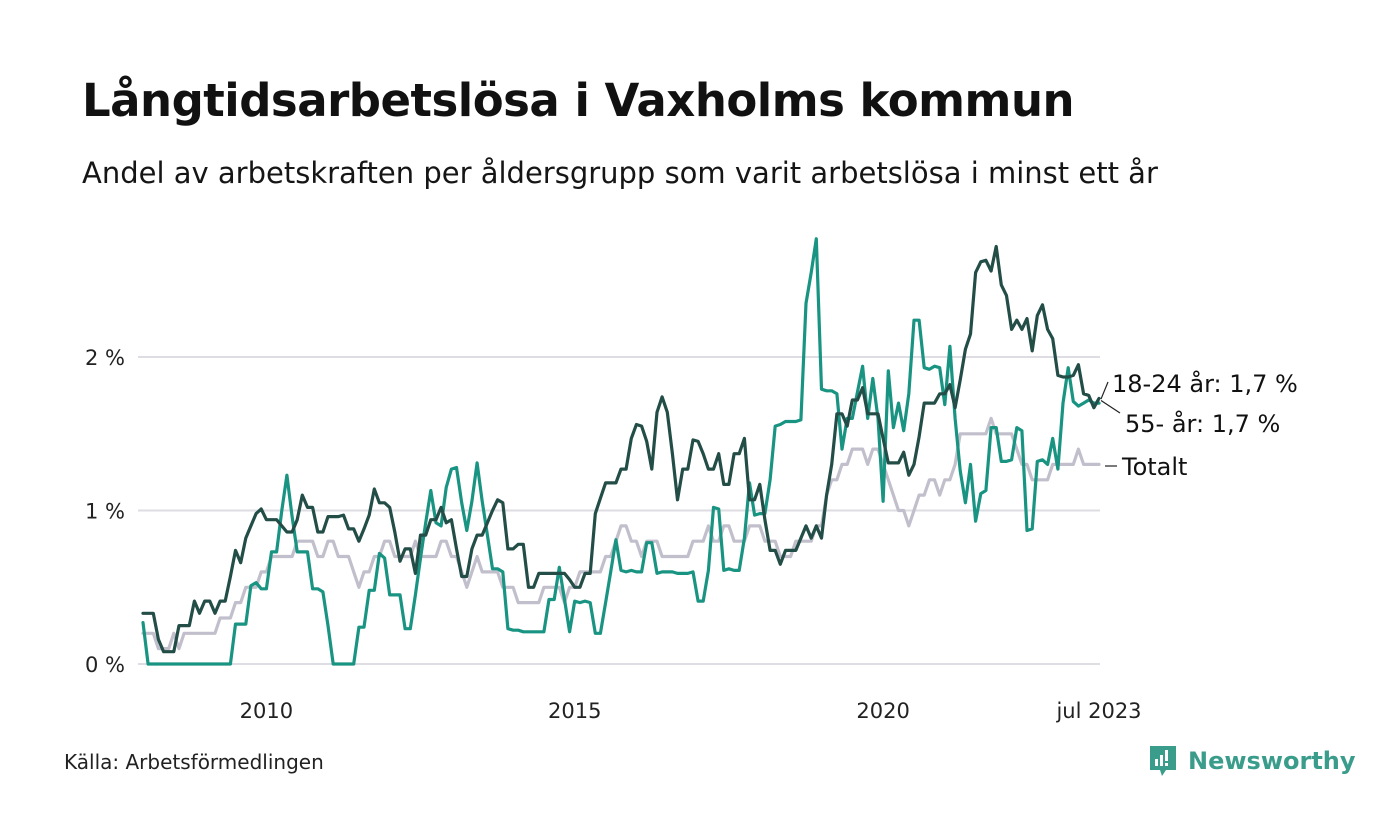 This screenshot has width=1400, height=840. Describe the element at coordinates (105, 665) in the screenshot. I see `y-tick-label: 0 %` at that location.